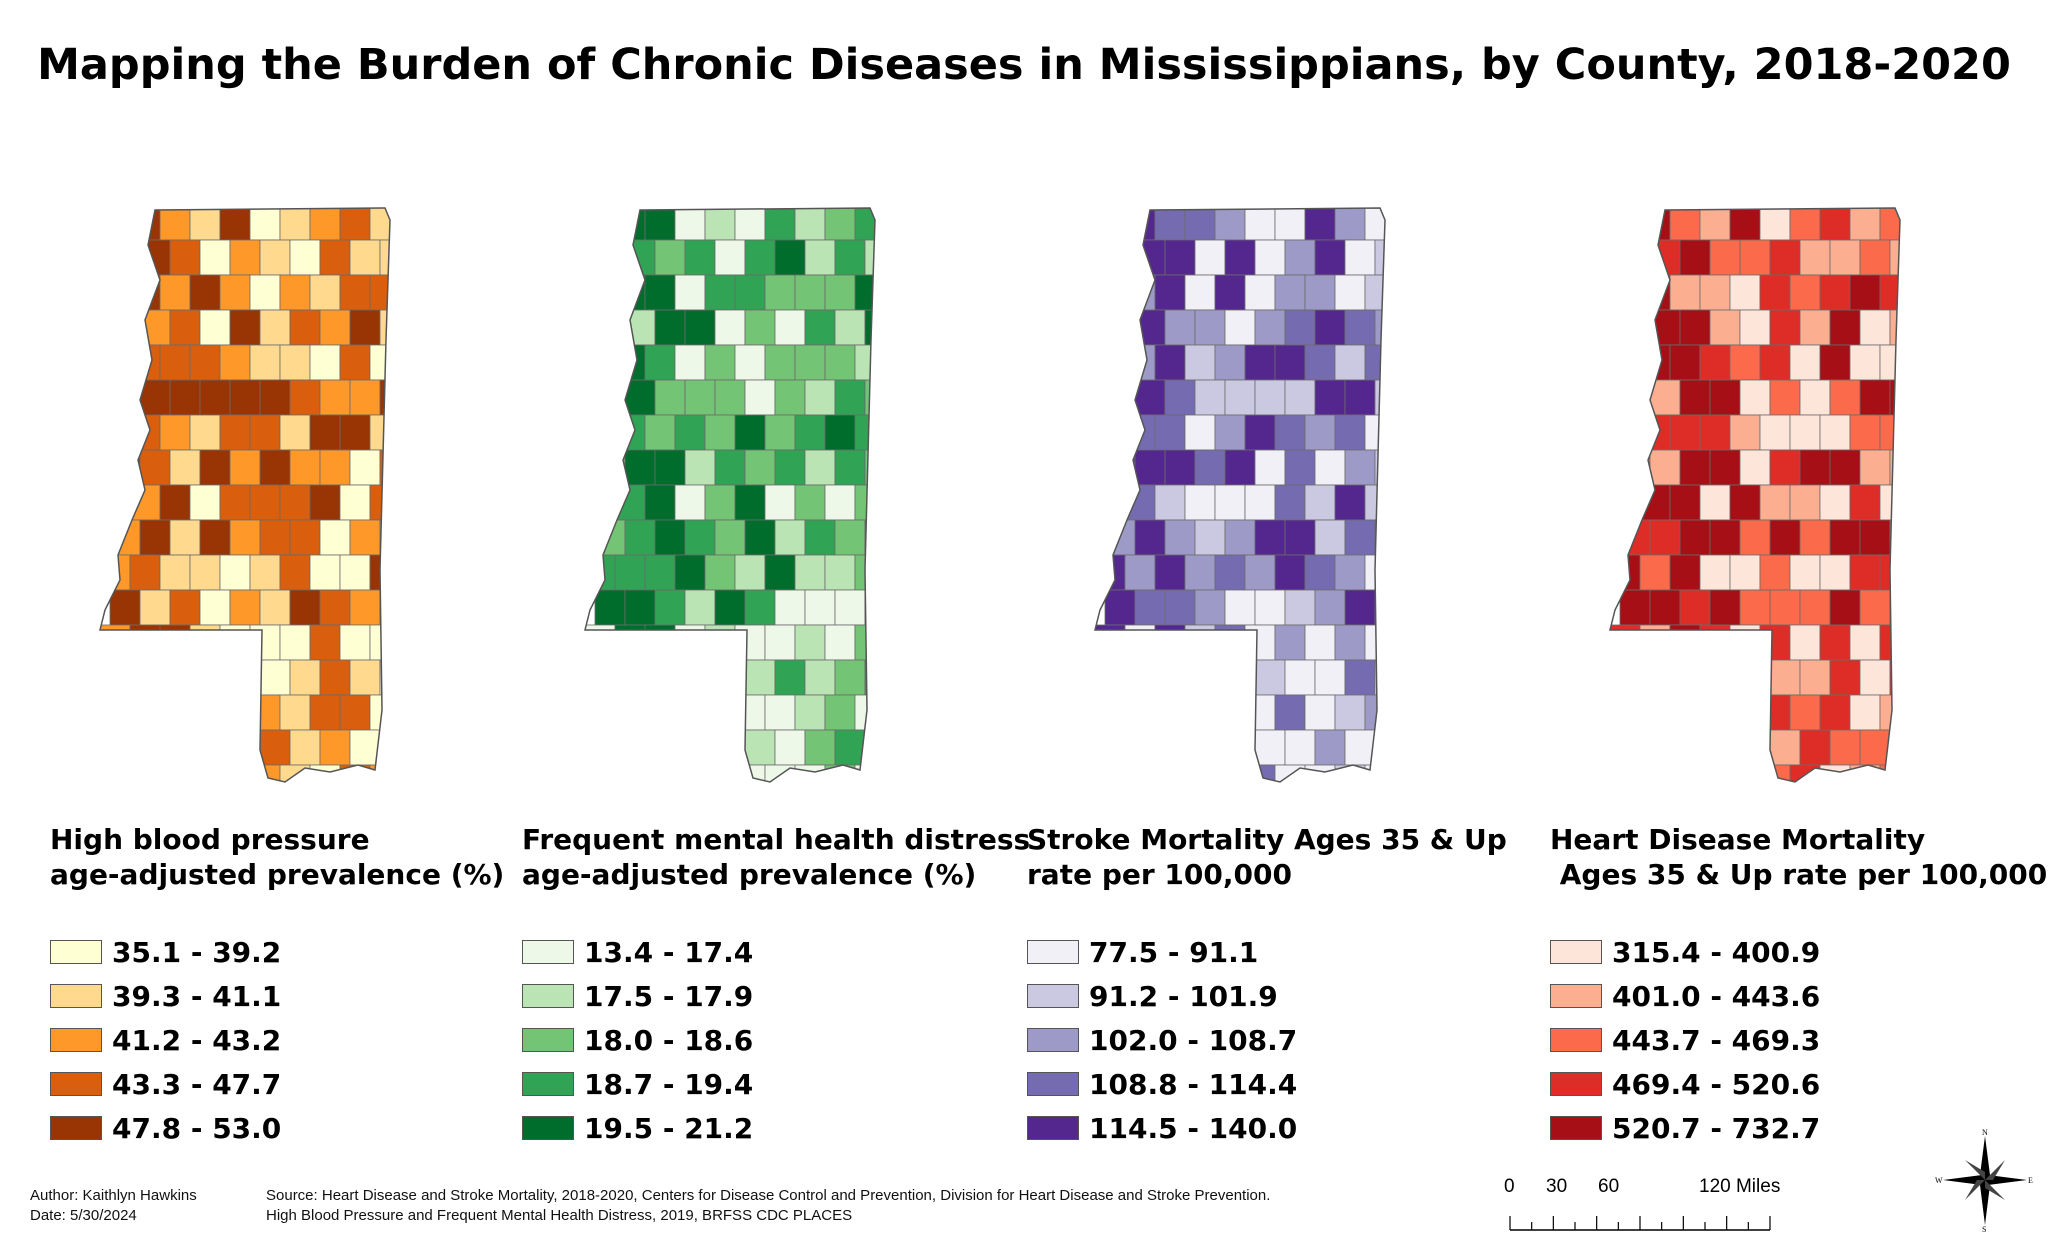 The image size is (2048, 1243). What do you see at coordinates (776, 1128) in the screenshot?
I see `legend-item: 19.5 - 21.2` at bounding box center [776, 1128].